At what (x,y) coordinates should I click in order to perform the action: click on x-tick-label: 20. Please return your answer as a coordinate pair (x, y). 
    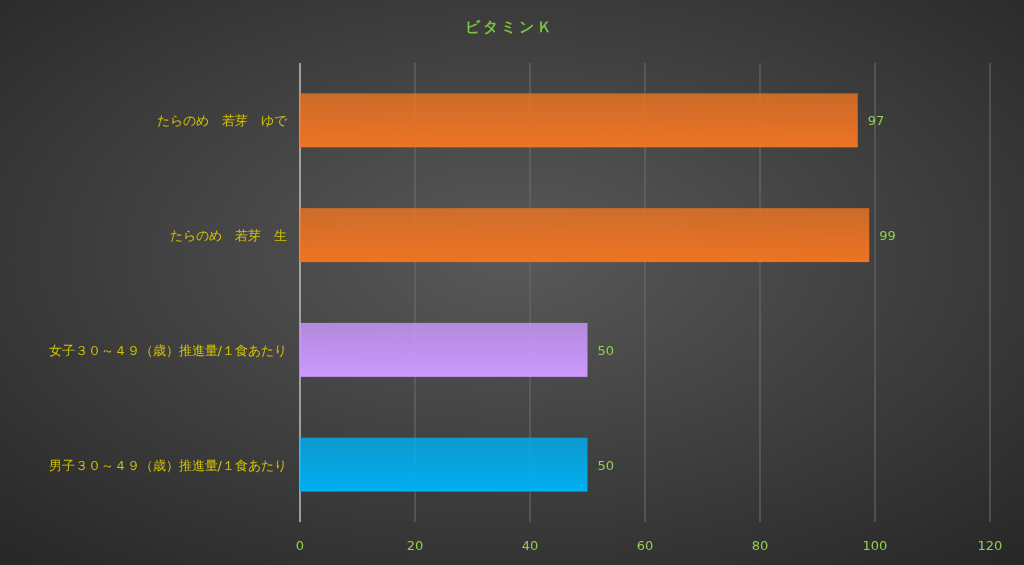
    Looking at the image, I should click on (415, 545).